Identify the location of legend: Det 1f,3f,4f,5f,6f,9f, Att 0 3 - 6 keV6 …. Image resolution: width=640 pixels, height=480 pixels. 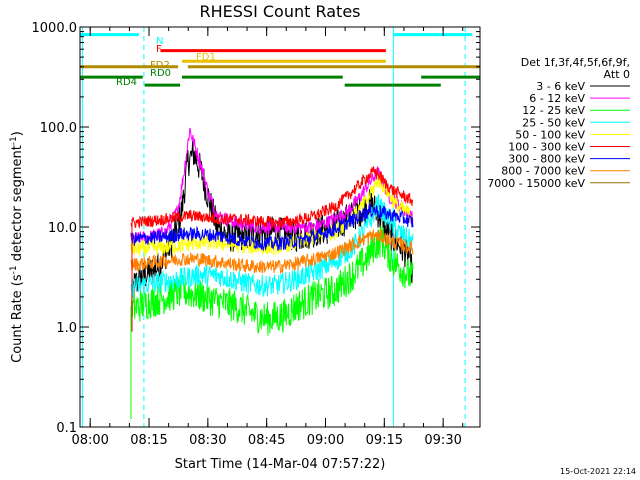
(558, 123).